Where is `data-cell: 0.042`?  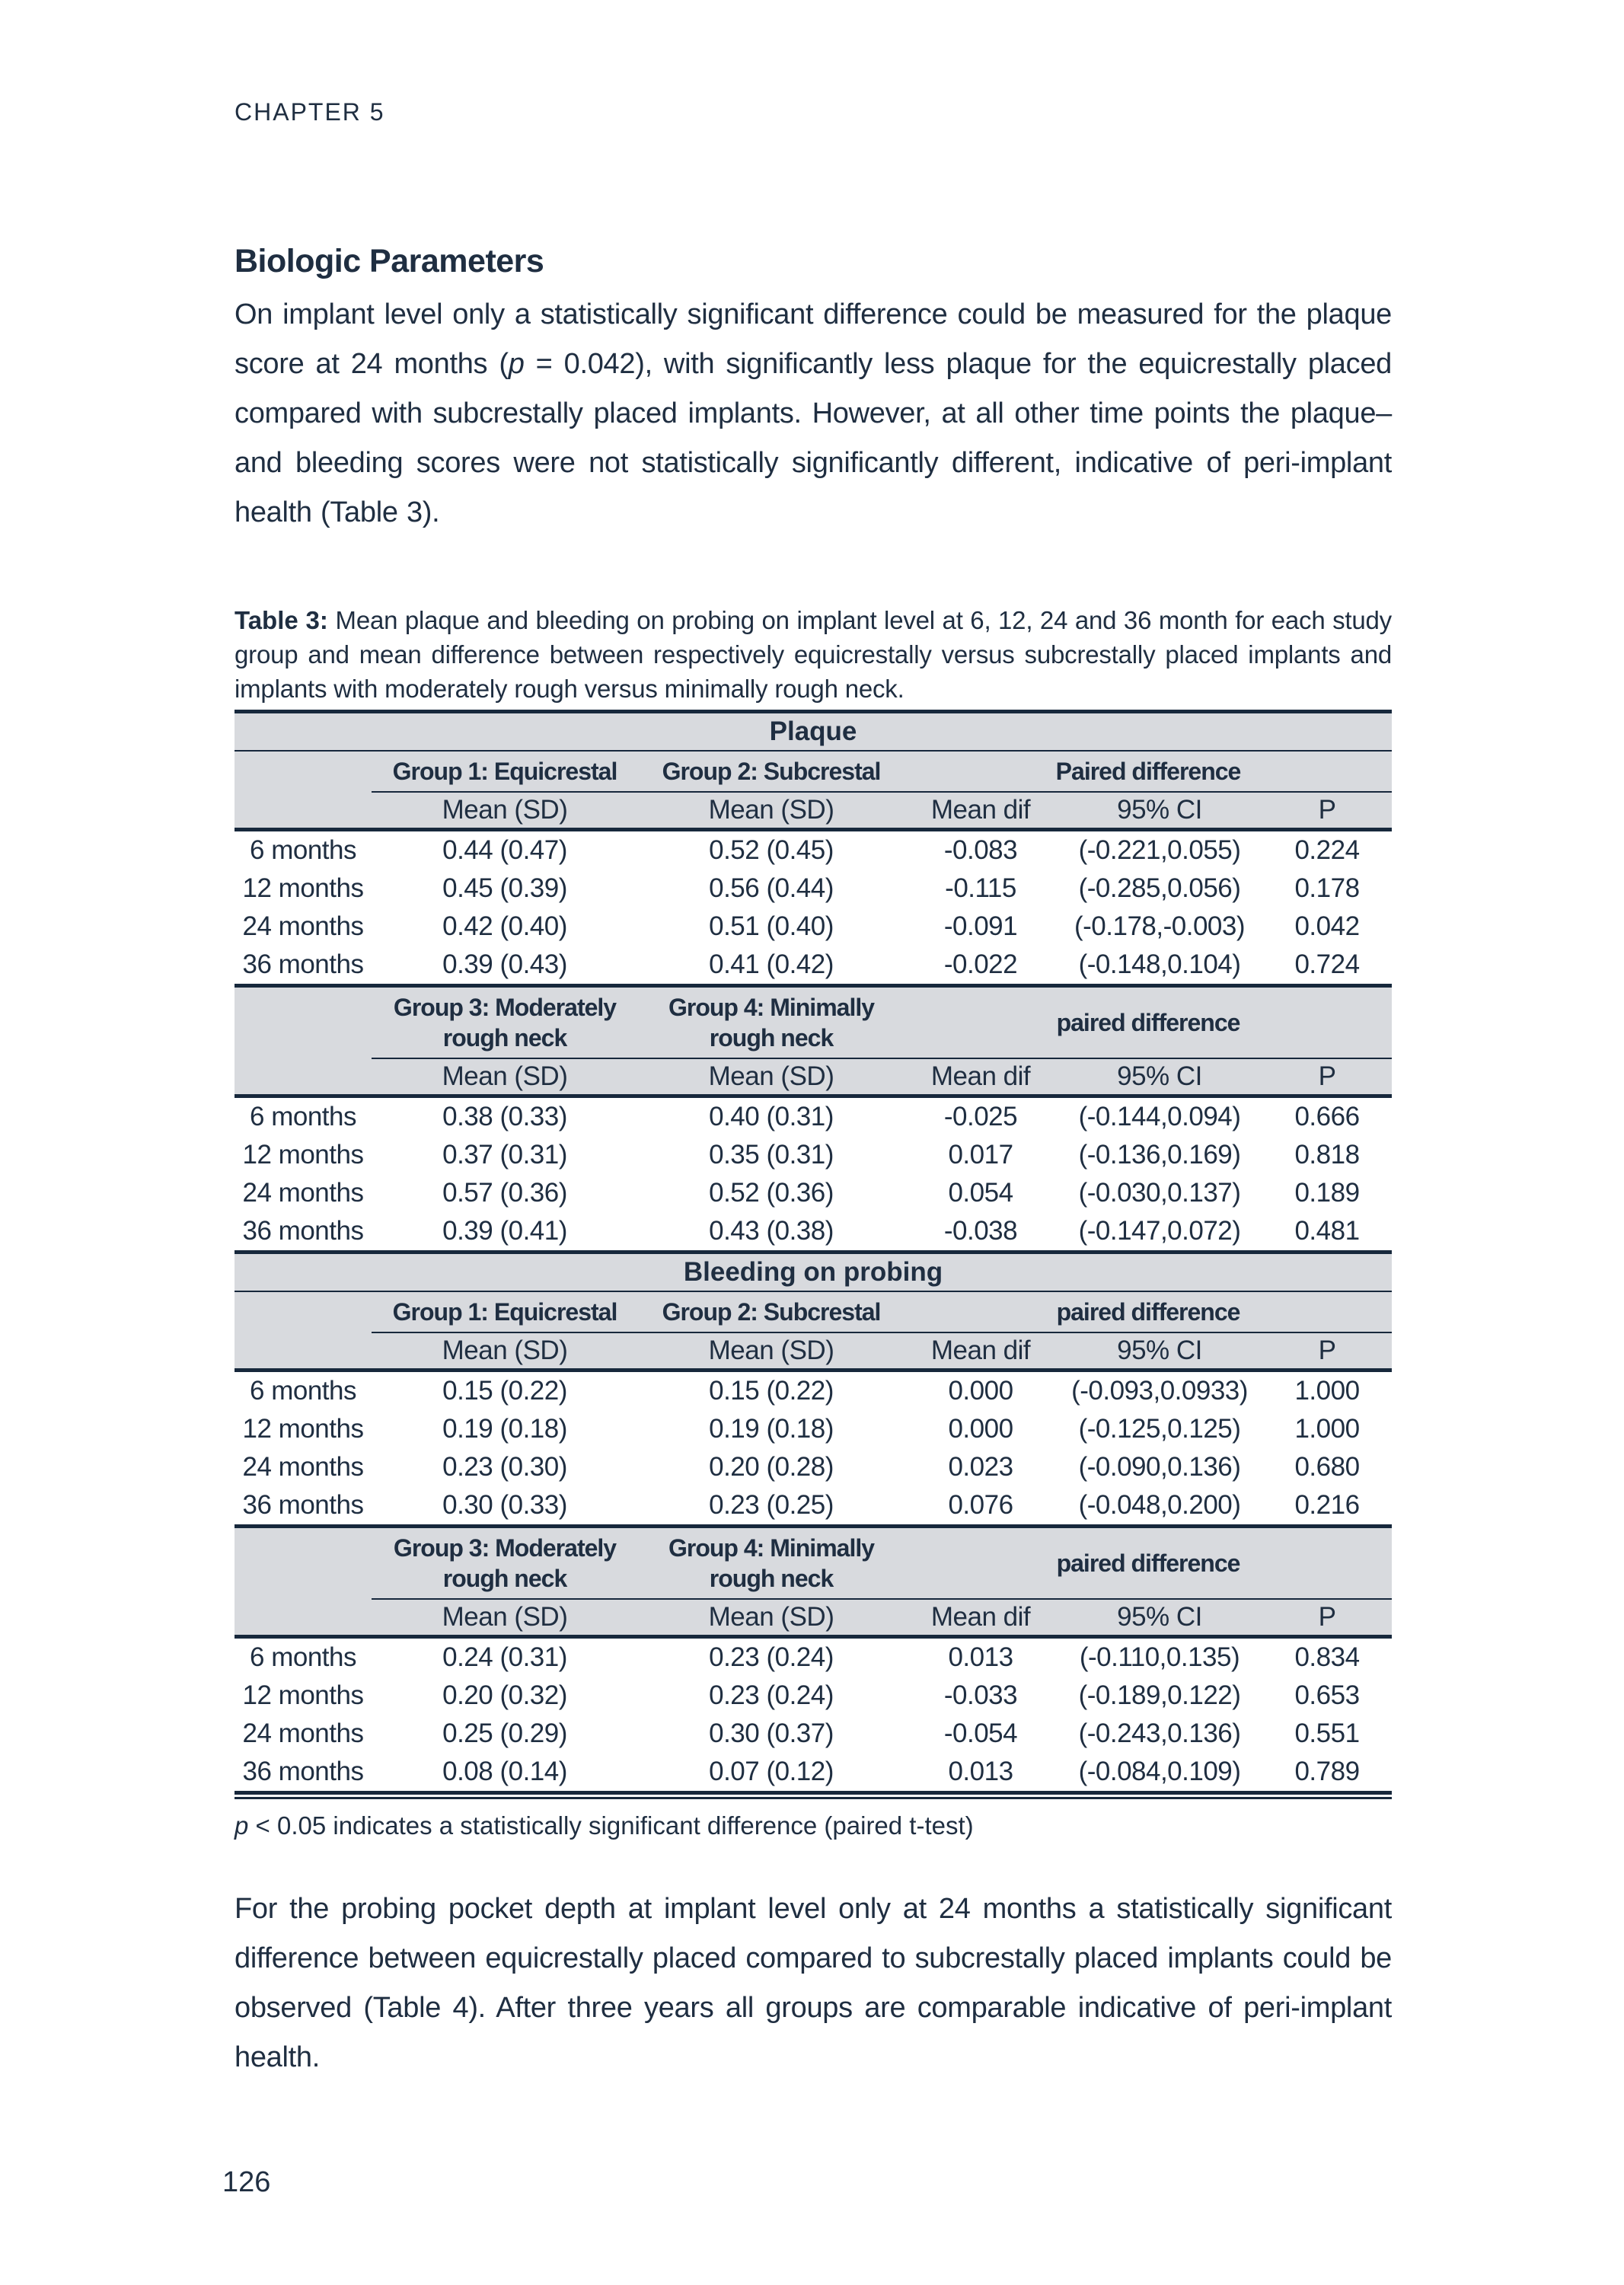 data-cell: 0.042 is located at coordinates (1327, 926).